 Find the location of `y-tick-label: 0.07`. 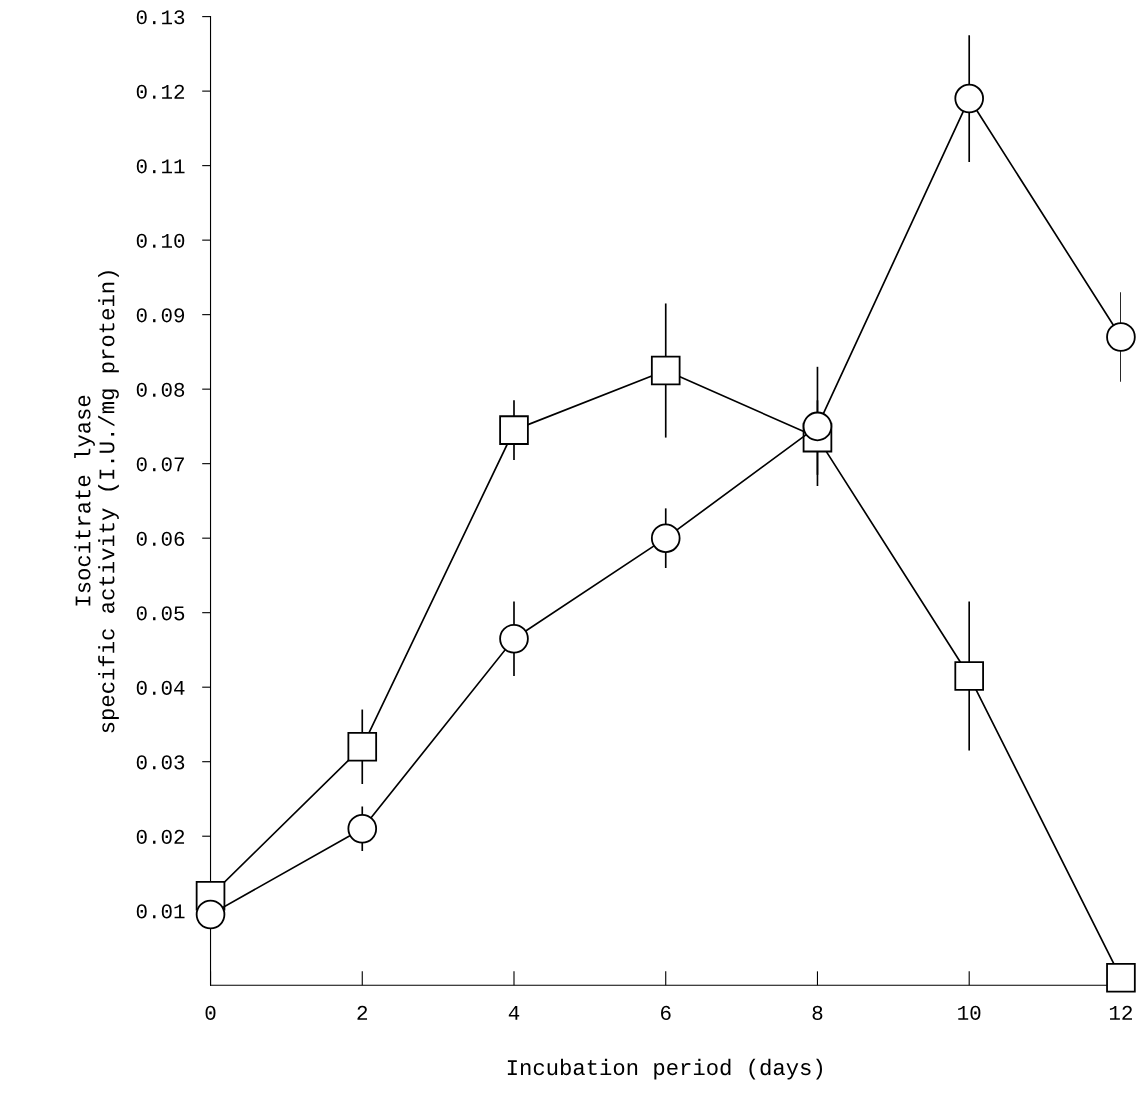

y-tick-label: 0.07 is located at coordinates (160, 464).